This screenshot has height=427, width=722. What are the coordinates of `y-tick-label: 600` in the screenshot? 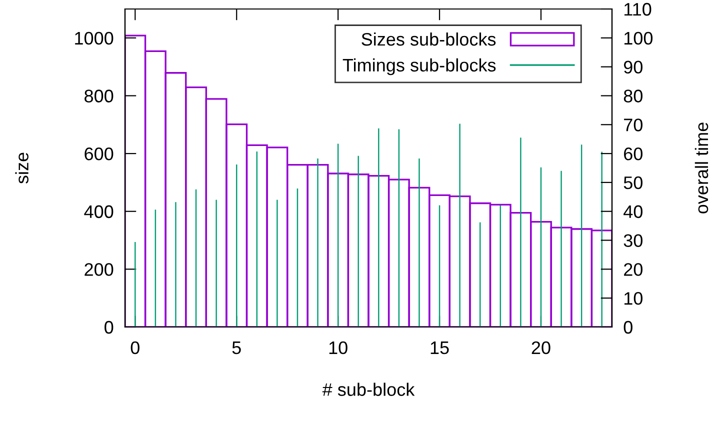 It's located at (99, 153).